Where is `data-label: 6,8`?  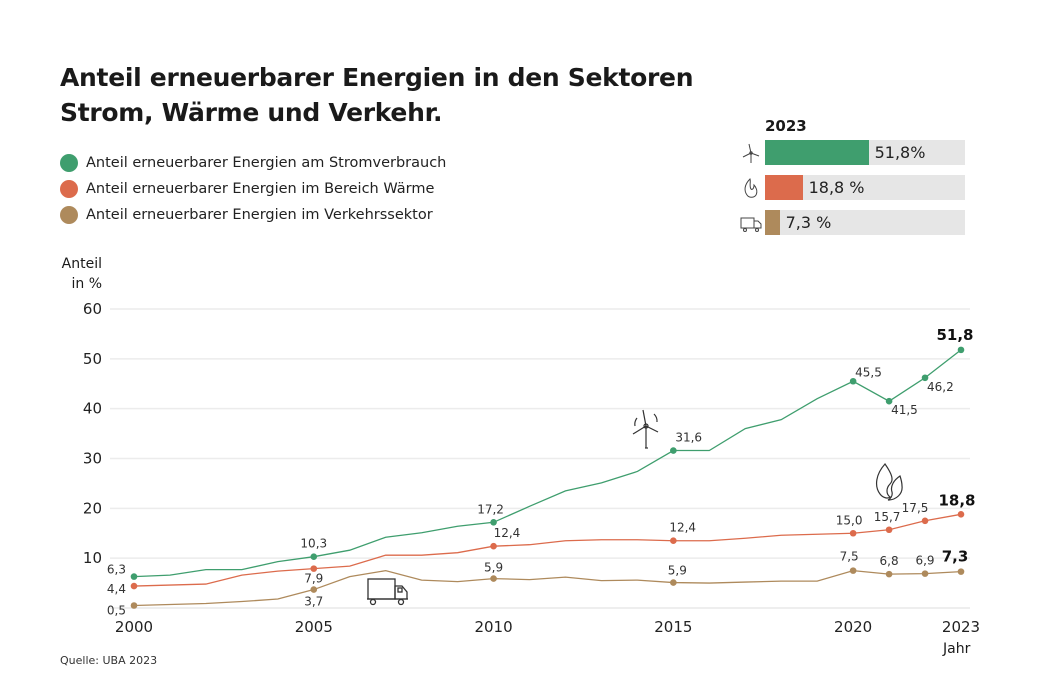 data-label: 6,8 is located at coordinates (889, 561).